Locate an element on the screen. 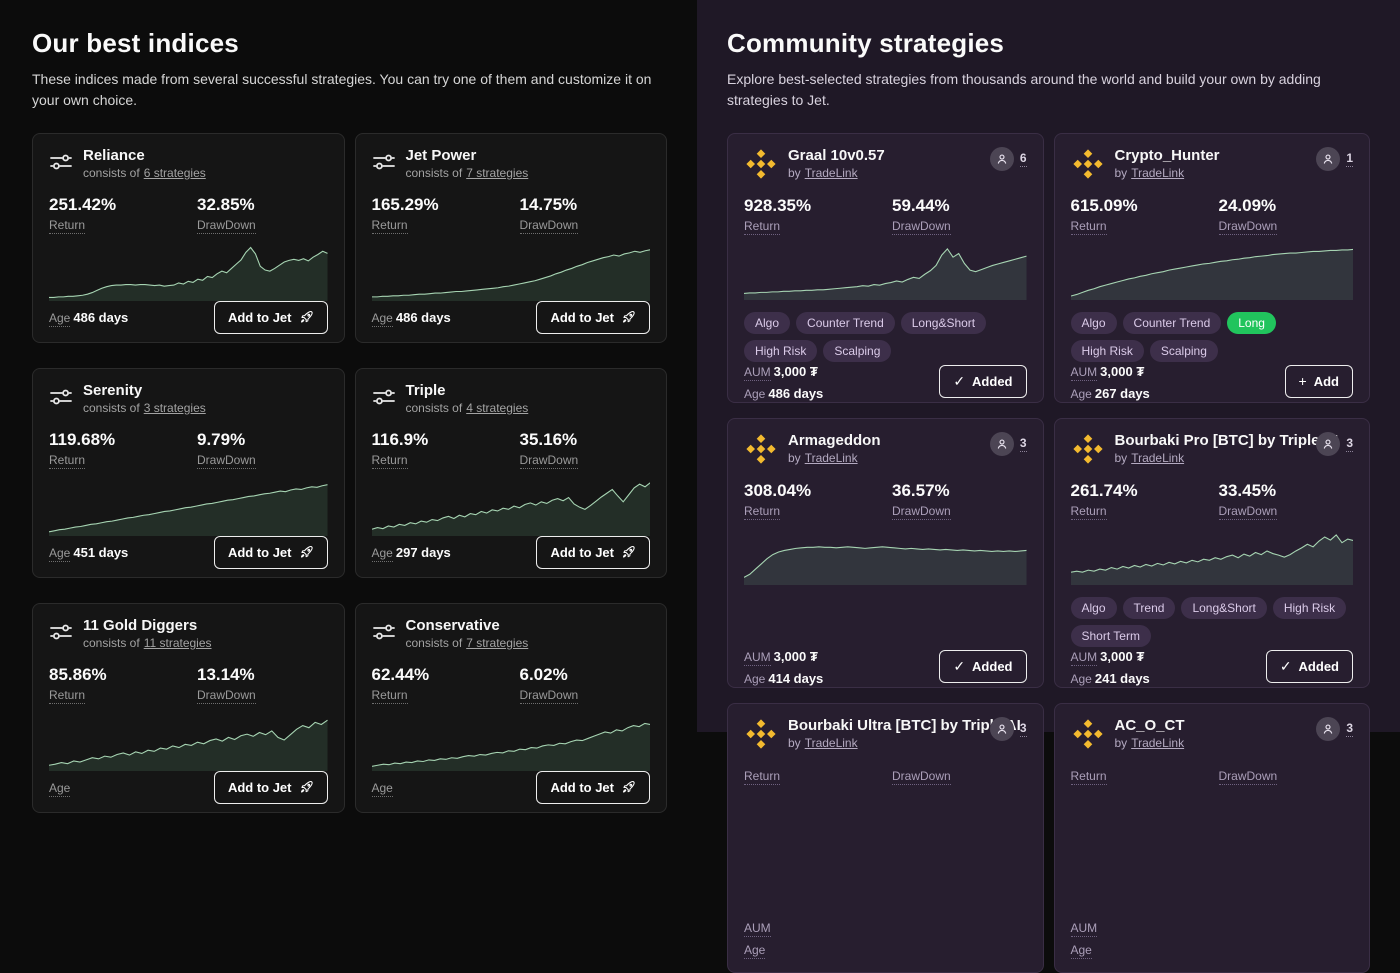  copiers-count: 6 is located at coordinates (1023, 159).